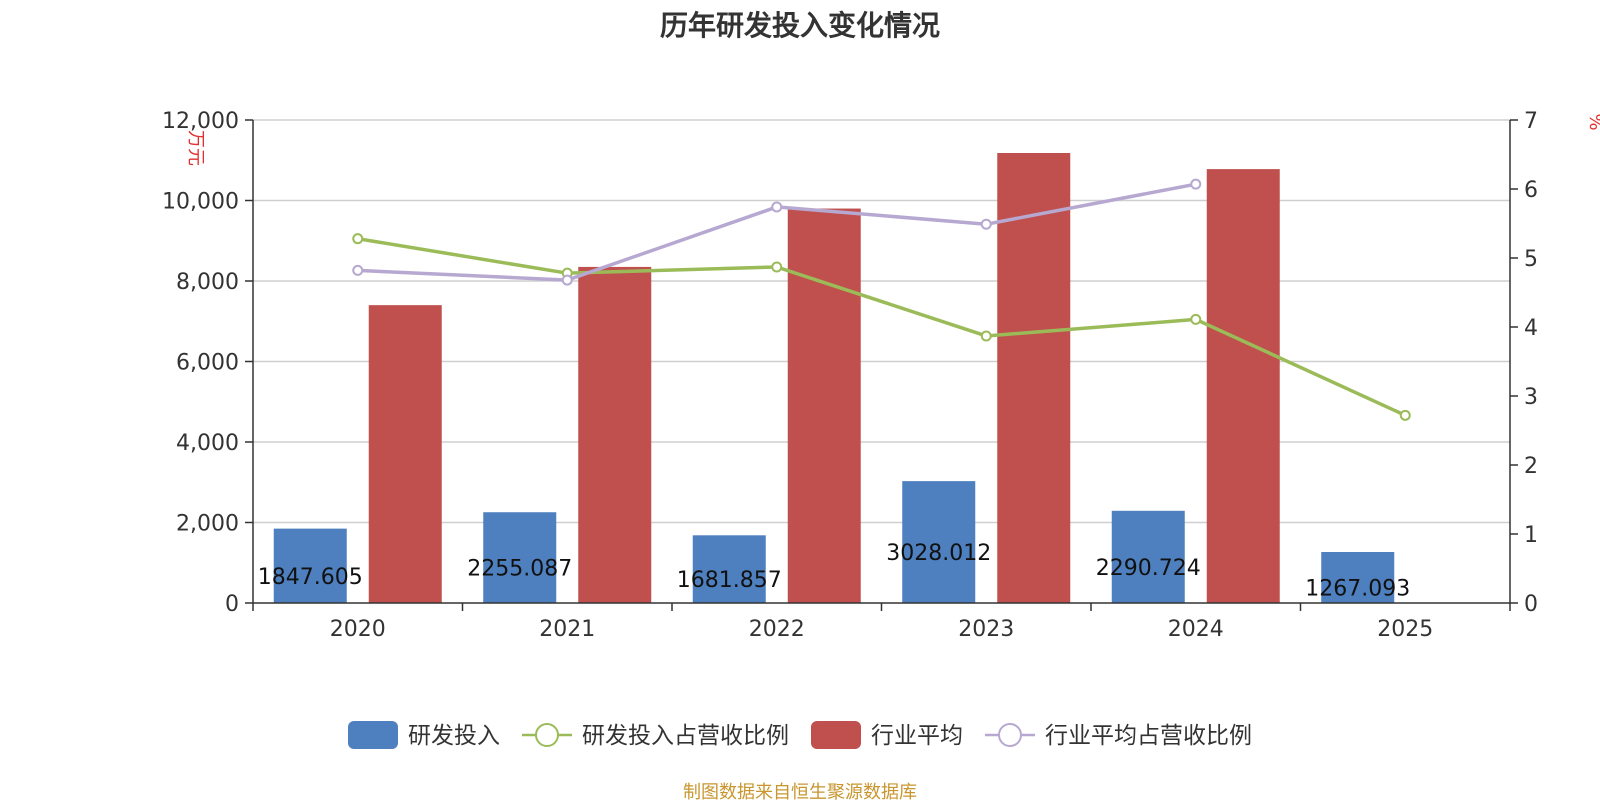 This screenshot has height=804, width=1600. Describe the element at coordinates (1148, 568) in the screenshot. I see `bar-data-label: 2290.724` at that location.